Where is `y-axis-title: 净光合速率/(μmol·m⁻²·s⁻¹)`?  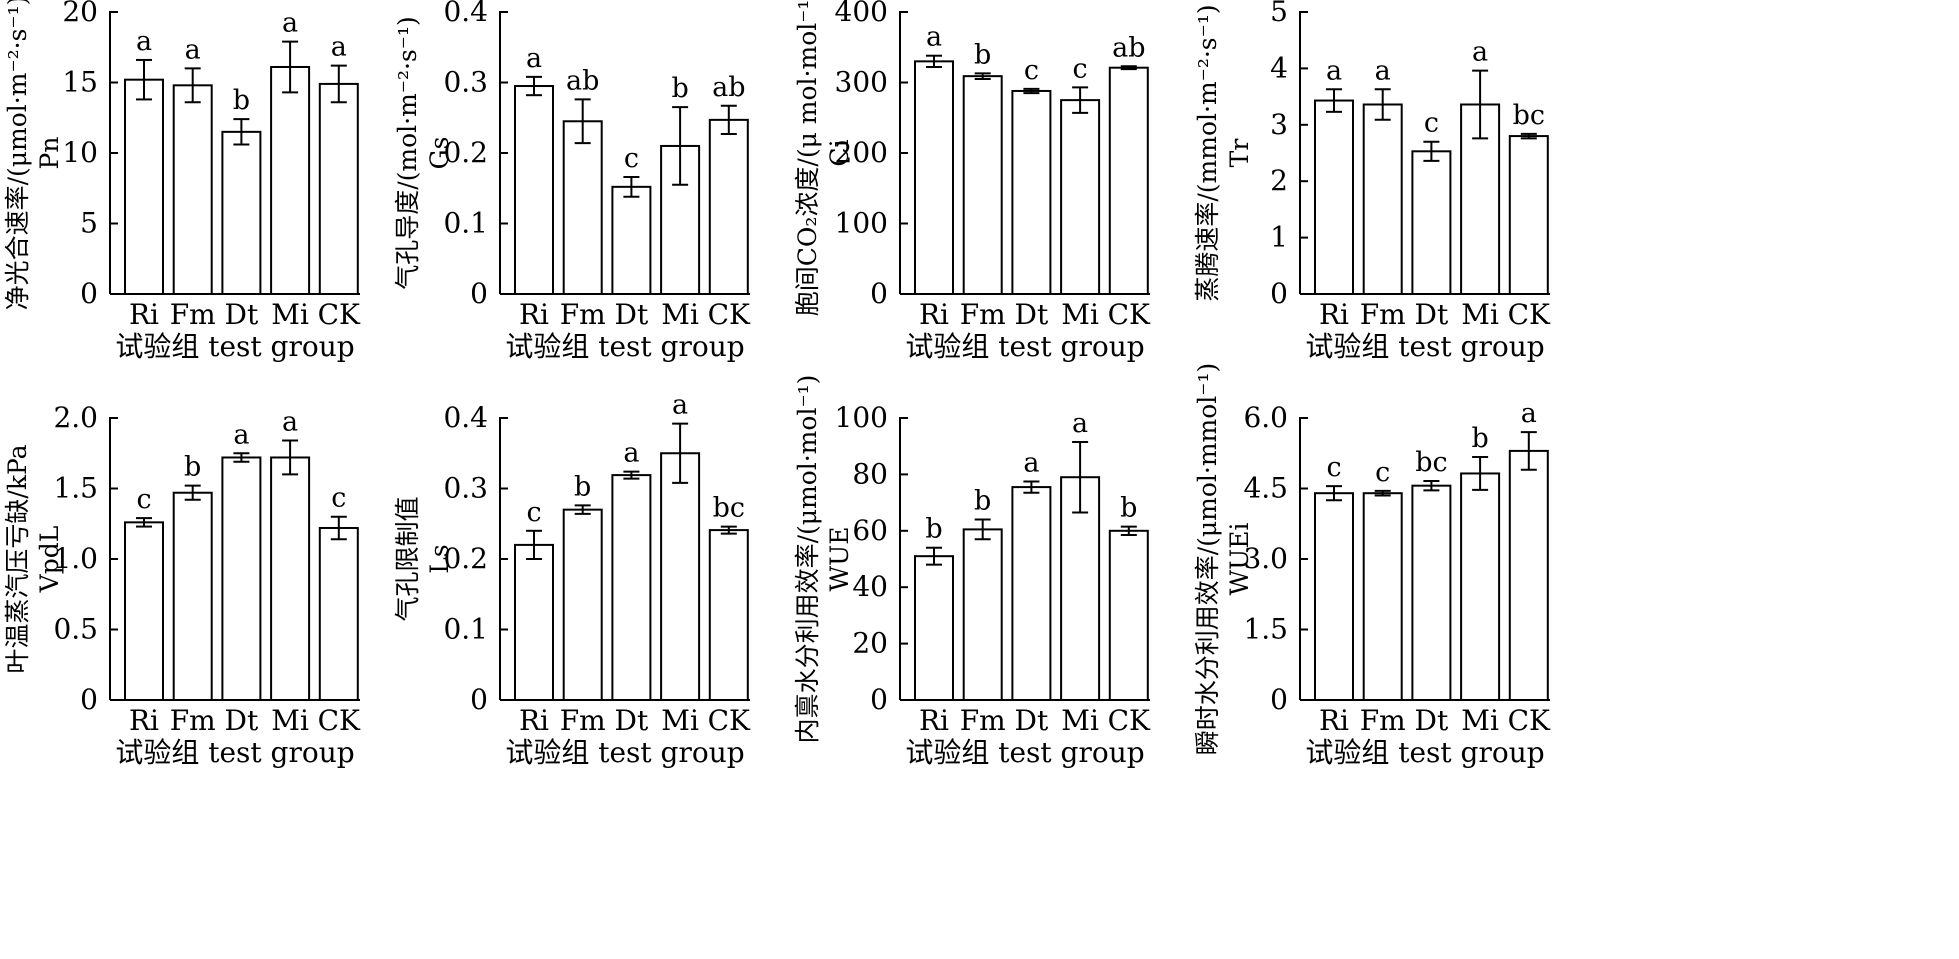
y-axis-title: 净光合速率/(μmol·m⁻²·s⁻¹) is located at coordinates (17, 155).